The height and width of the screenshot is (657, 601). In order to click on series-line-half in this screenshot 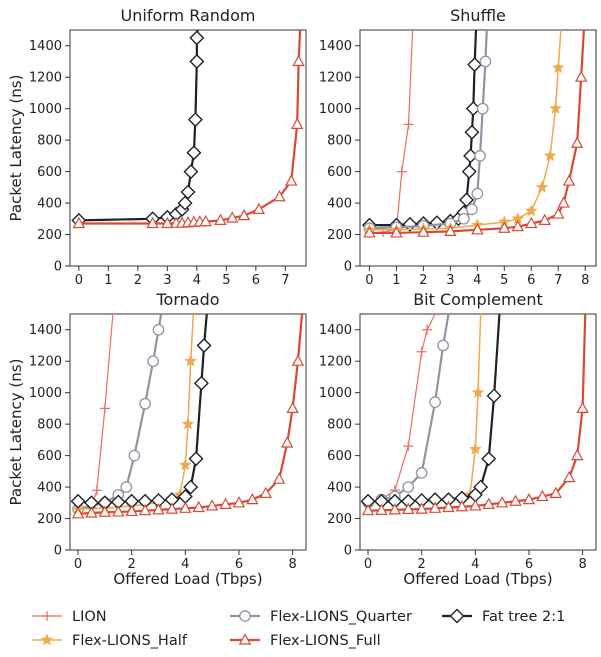, I will do `click(136, 412)`.